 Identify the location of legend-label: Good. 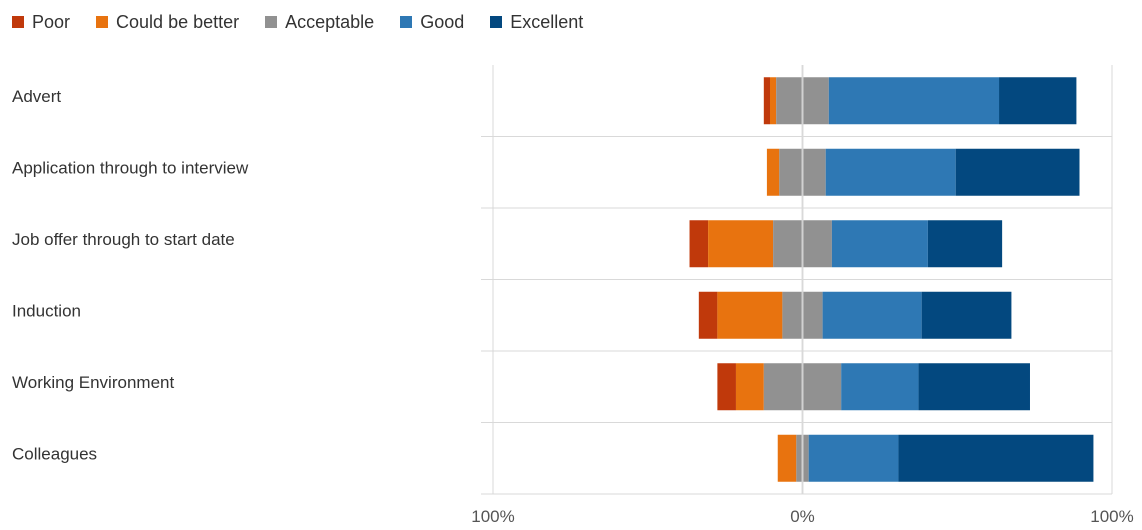
(442, 21).